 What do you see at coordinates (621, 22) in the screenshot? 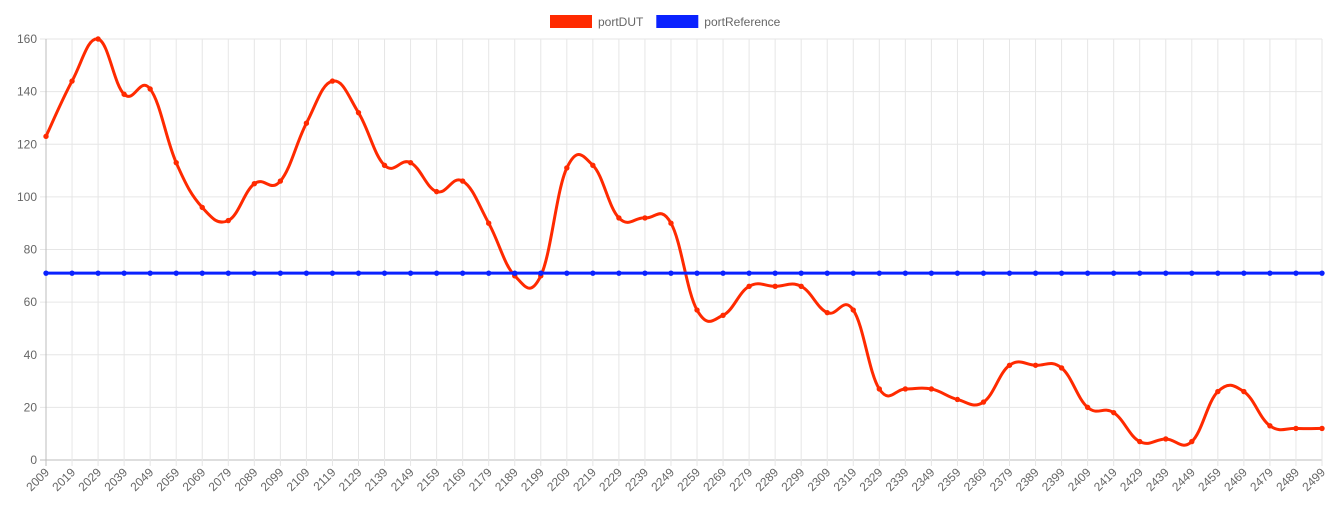
I see `legend-label-portDUT: portDUT` at bounding box center [621, 22].